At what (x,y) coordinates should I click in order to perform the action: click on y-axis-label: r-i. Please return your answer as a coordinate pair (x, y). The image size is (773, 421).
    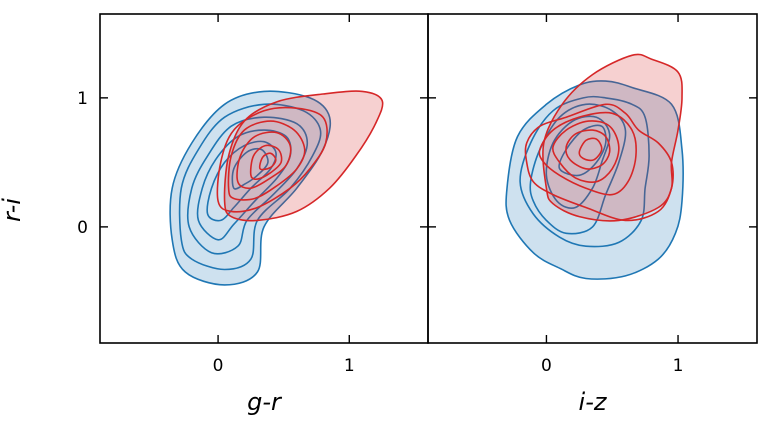
    Looking at the image, I should click on (13, 210).